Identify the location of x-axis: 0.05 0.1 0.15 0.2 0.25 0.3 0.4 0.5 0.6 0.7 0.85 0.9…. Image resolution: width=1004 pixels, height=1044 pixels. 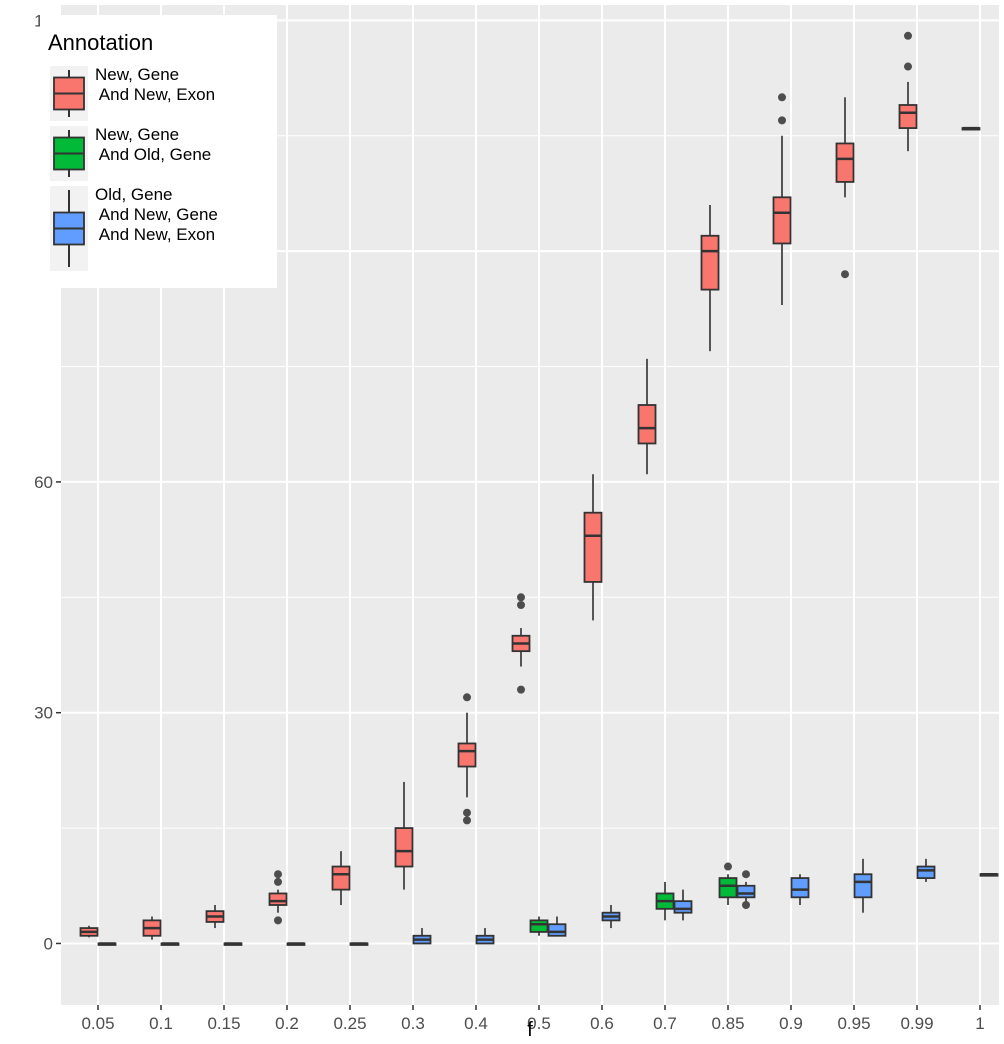
(533, 1019).